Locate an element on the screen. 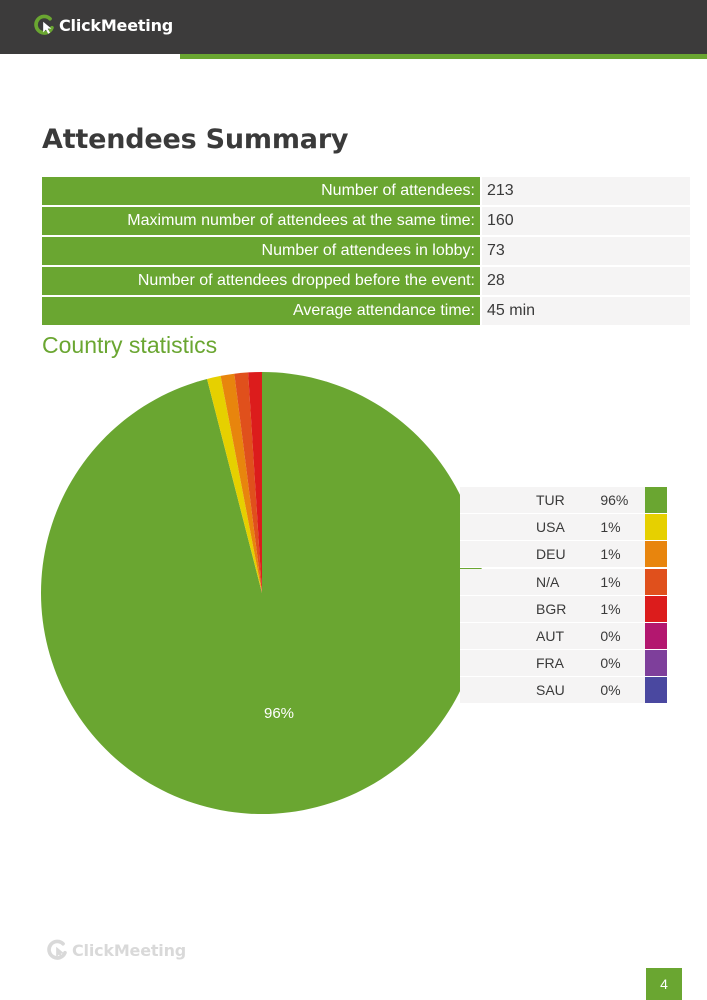 Image resolution: width=707 pixels, height=1000 pixels. summary-row: Average attendance time: 45 min is located at coordinates (366, 311).